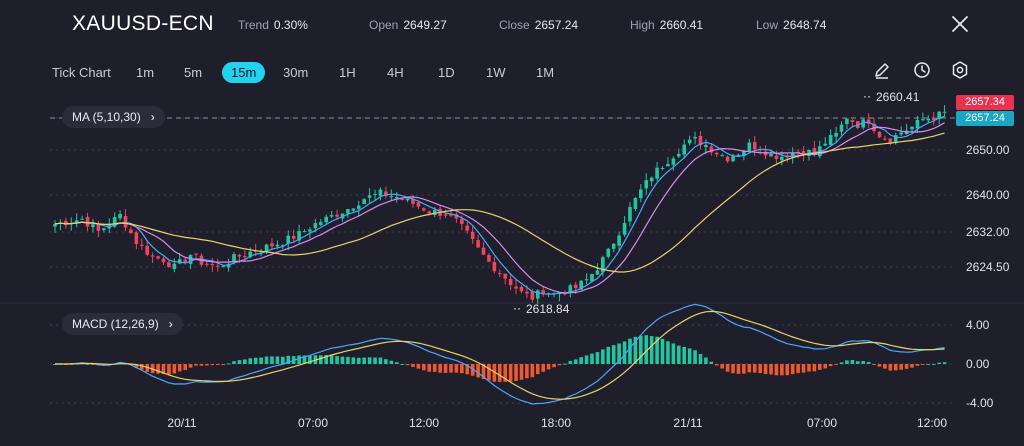 This screenshot has height=446, width=1024. I want to click on stat-open: Open 2649.27, so click(408, 25).